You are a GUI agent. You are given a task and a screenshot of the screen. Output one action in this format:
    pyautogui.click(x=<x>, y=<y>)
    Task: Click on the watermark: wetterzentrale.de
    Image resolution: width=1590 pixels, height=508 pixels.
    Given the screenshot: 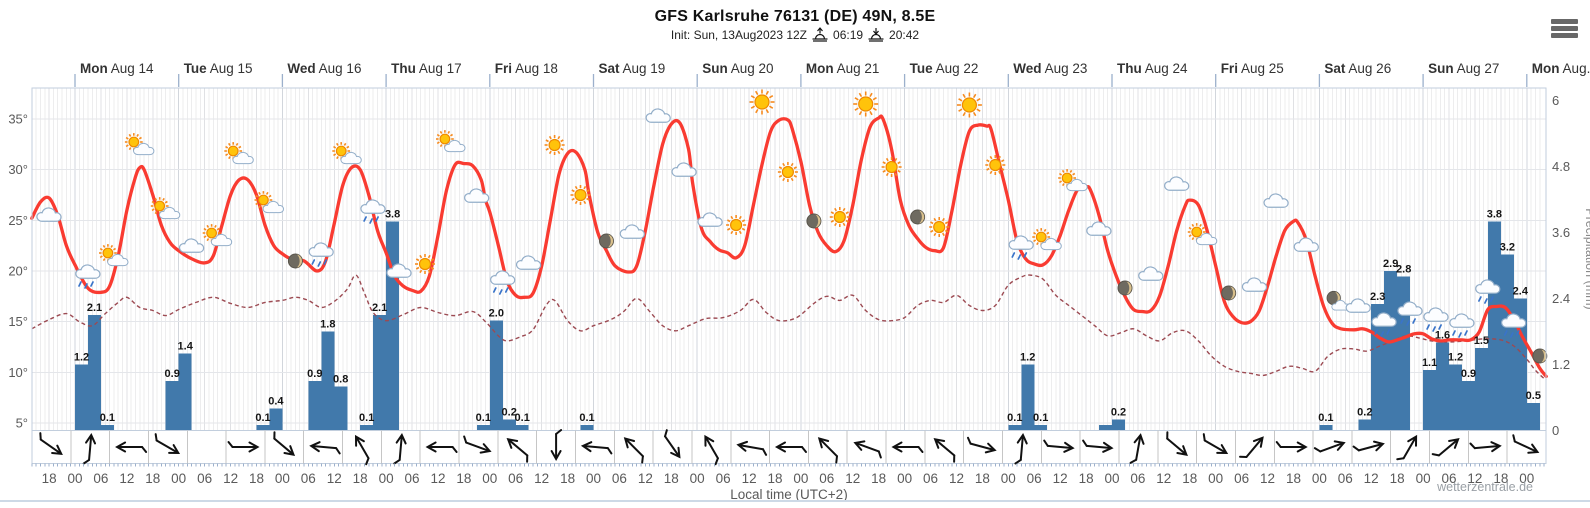 What is the action you would take?
    pyautogui.click(x=1484, y=487)
    